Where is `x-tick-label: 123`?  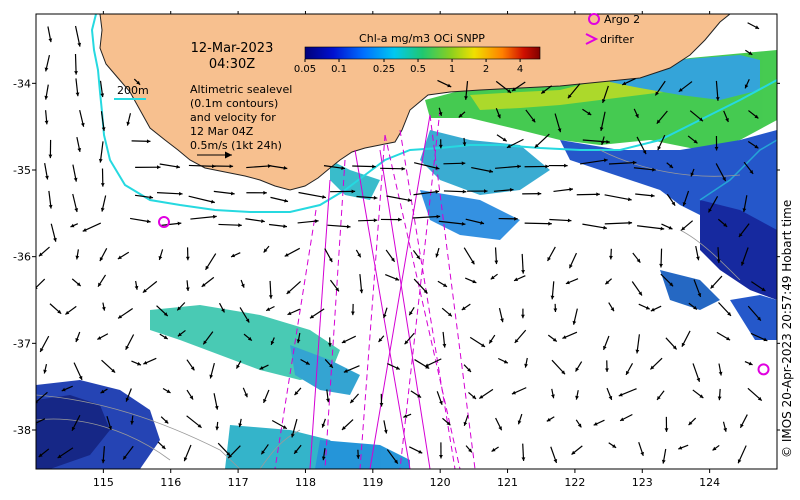 x-tick-label: 123 is located at coordinates (642, 482).